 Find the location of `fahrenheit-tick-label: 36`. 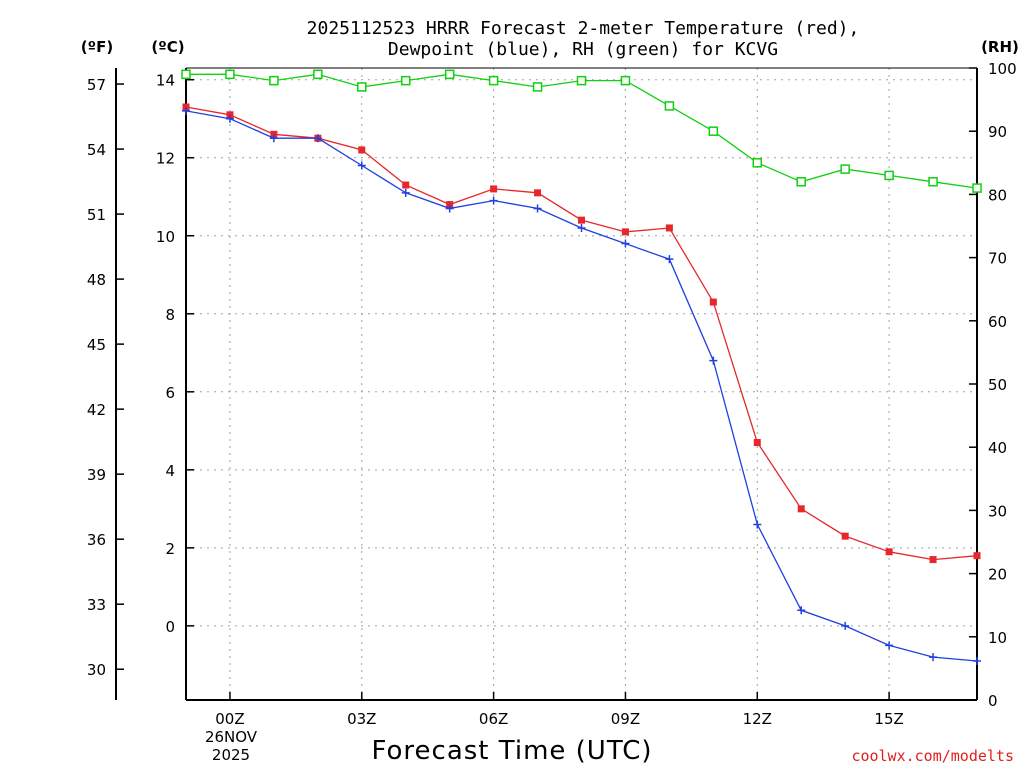

fahrenheit-tick-label: 36 is located at coordinates (96, 540).